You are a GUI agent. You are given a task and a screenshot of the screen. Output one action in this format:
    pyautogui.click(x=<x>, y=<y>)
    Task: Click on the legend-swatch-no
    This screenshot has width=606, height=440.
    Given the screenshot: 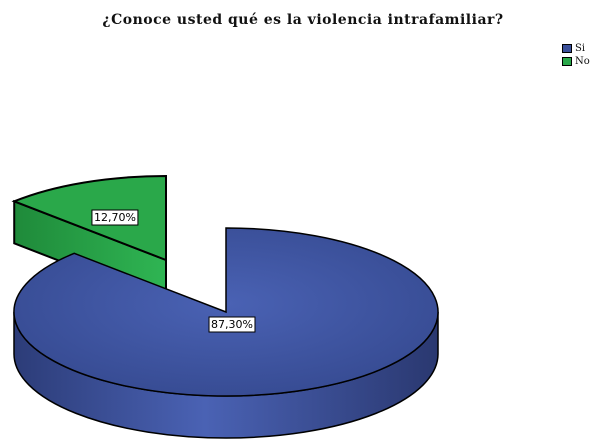 What is the action you would take?
    pyautogui.click(x=567, y=61)
    